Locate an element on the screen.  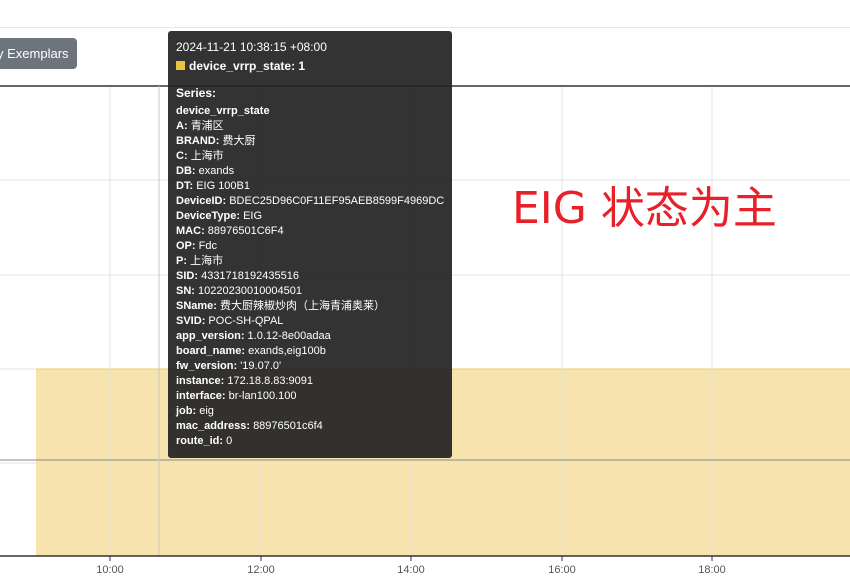
tooltip-label-row: SN: 10220230010004501 is located at coordinates (239, 291).